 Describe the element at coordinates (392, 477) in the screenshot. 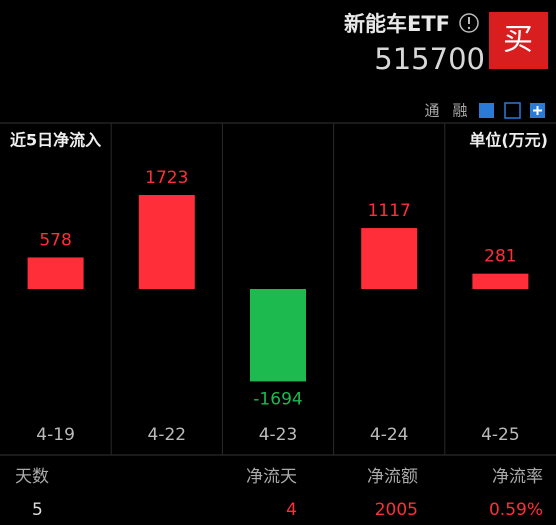

I see `summary-header: 净流额` at that location.